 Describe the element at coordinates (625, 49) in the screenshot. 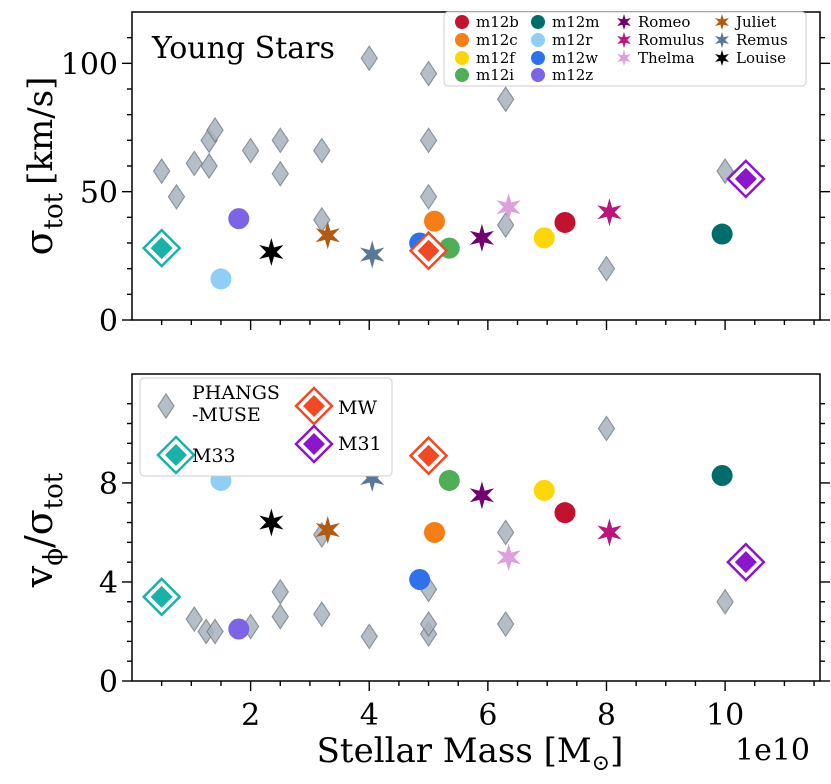

I see `top-legend-frame` at that location.